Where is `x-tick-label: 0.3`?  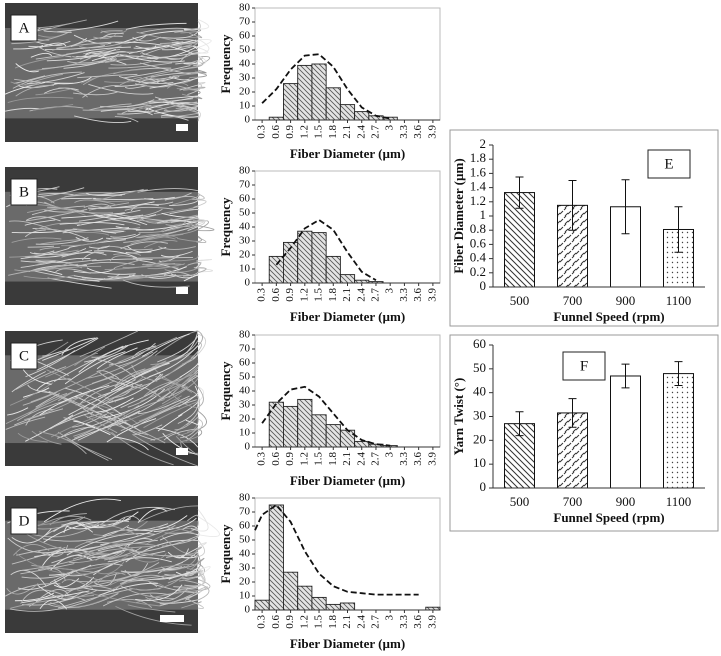
x-tick-label: 0.3 is located at coordinates (262, 622).